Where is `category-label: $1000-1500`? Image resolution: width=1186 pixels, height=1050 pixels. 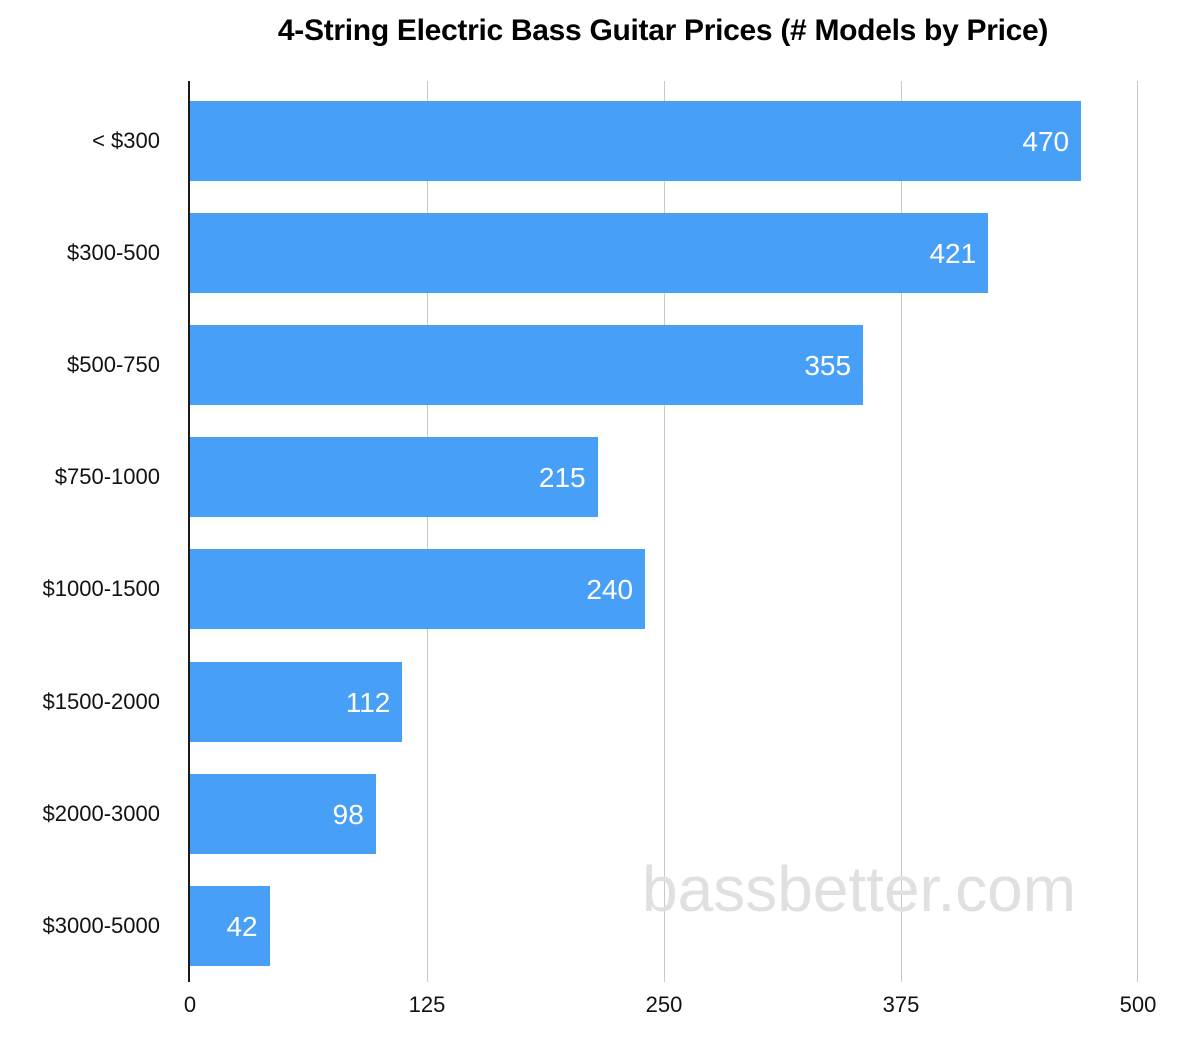 category-label: $1000-1500 is located at coordinates (101, 589).